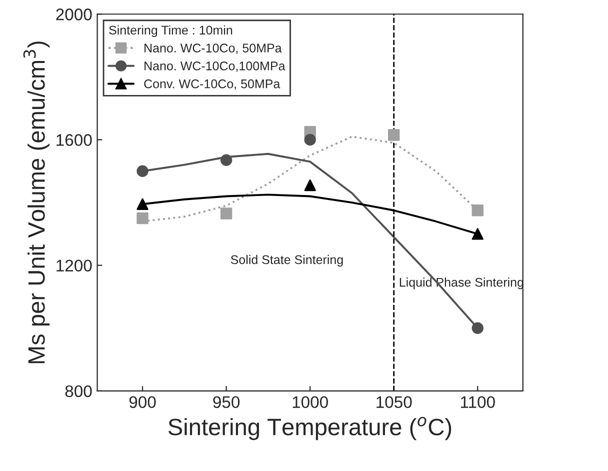 This screenshot has width=608, height=471. Describe the element at coordinates (394, 402) in the screenshot. I see `x-tick-label: 1050` at that location.